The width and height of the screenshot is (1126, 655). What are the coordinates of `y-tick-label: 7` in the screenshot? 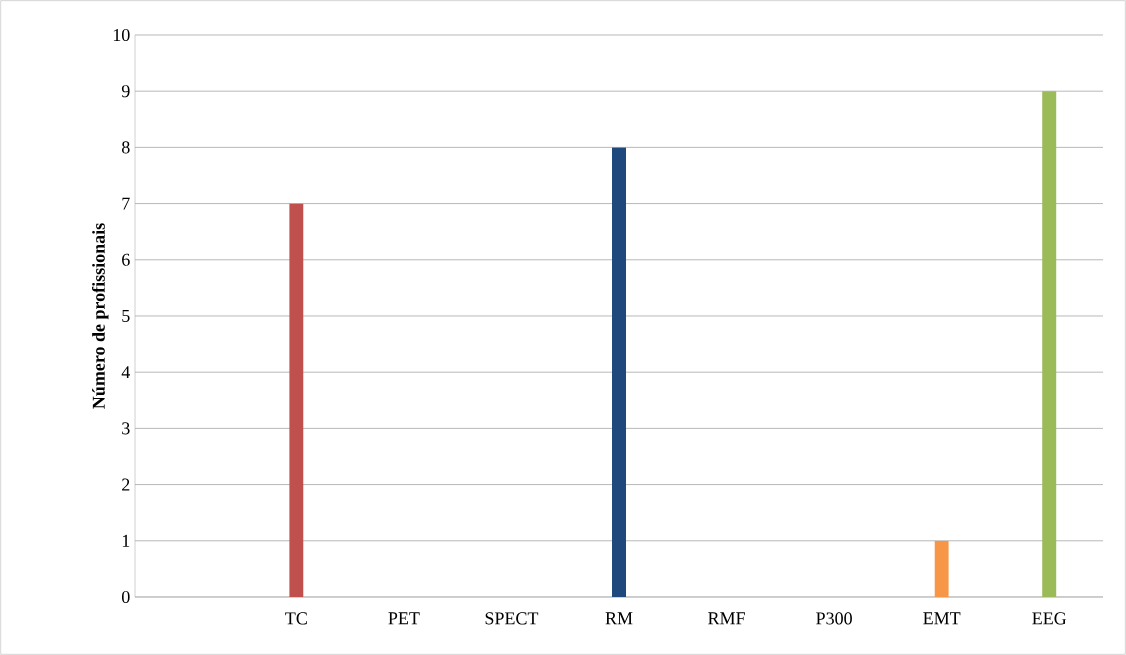 It's located at (126, 203).